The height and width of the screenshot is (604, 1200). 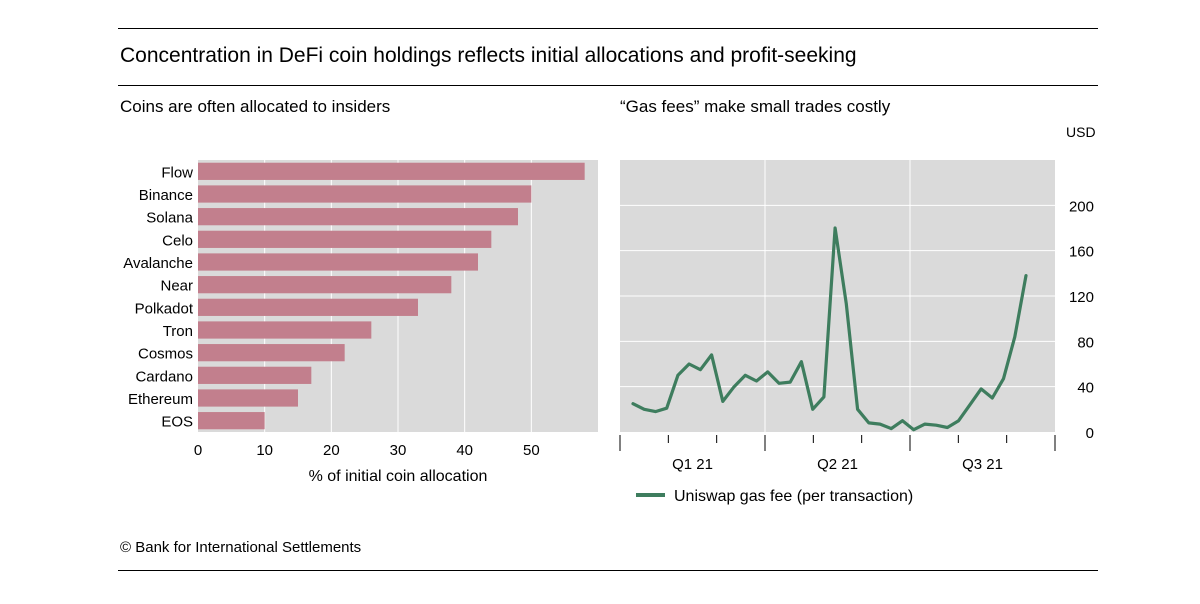 I want to click on bar-category-label: EOS, so click(x=177, y=422).